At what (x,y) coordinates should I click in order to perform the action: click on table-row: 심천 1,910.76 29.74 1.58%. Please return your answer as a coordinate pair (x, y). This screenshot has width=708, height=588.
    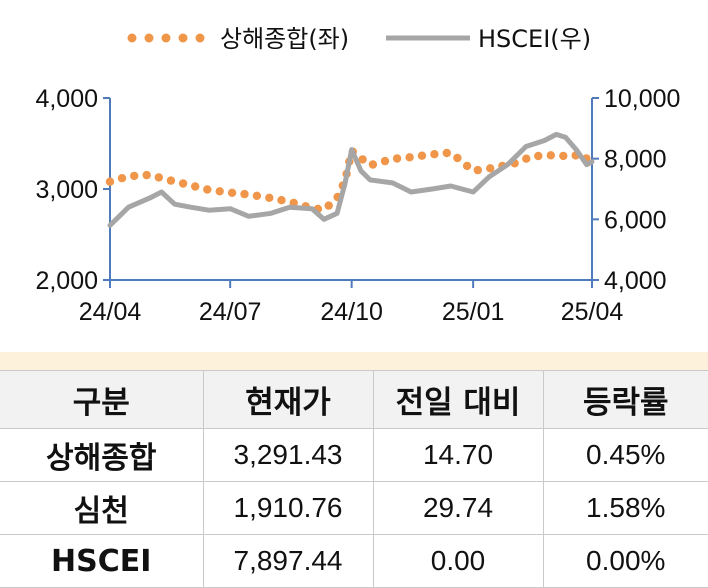
    Looking at the image, I should click on (354, 508).